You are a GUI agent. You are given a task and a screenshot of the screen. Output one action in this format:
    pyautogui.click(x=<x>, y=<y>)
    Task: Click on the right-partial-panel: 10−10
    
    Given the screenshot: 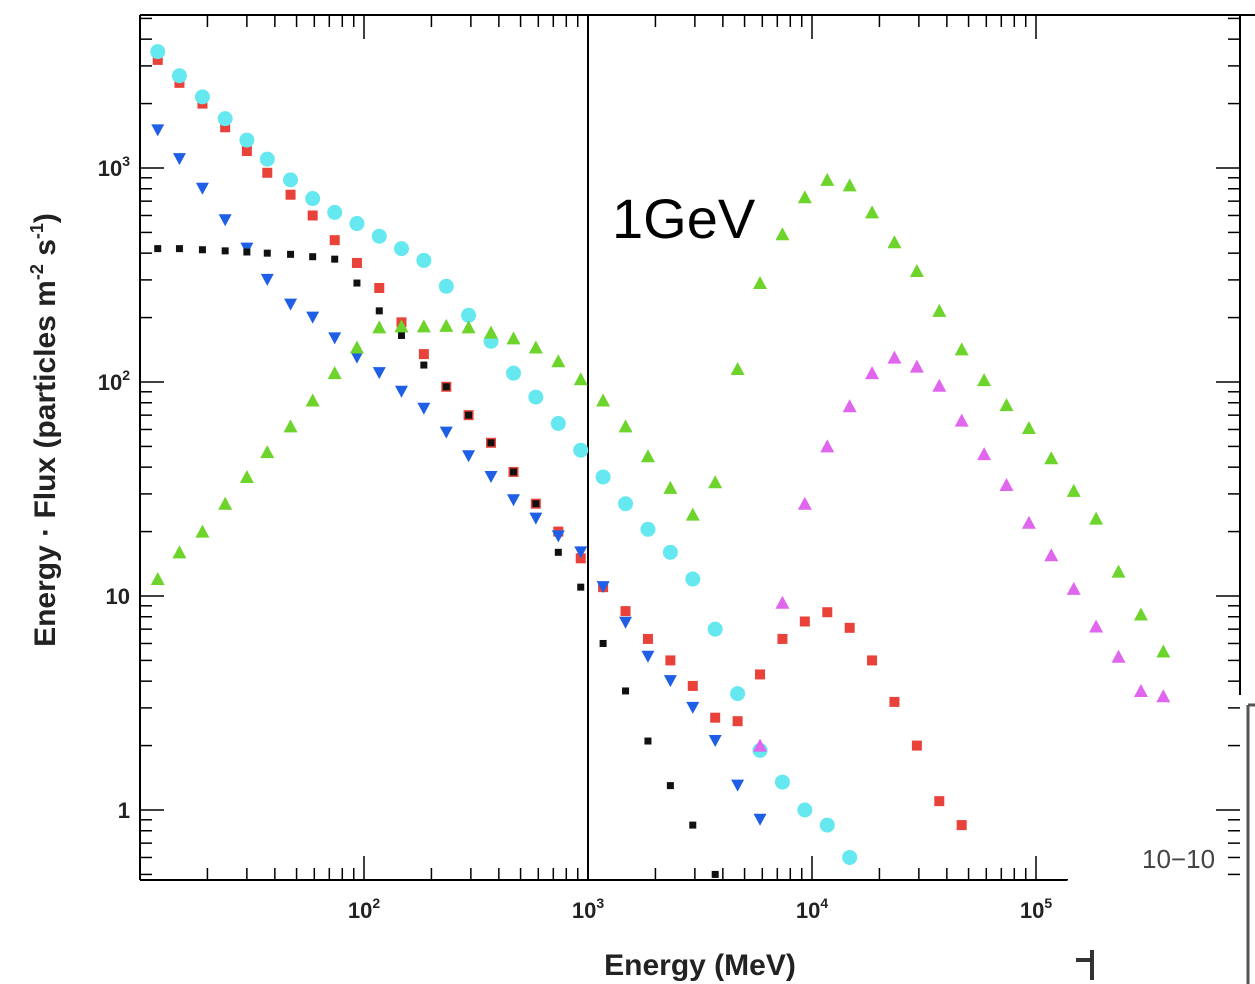 What is the action you would take?
    pyautogui.click(x=1161, y=843)
    